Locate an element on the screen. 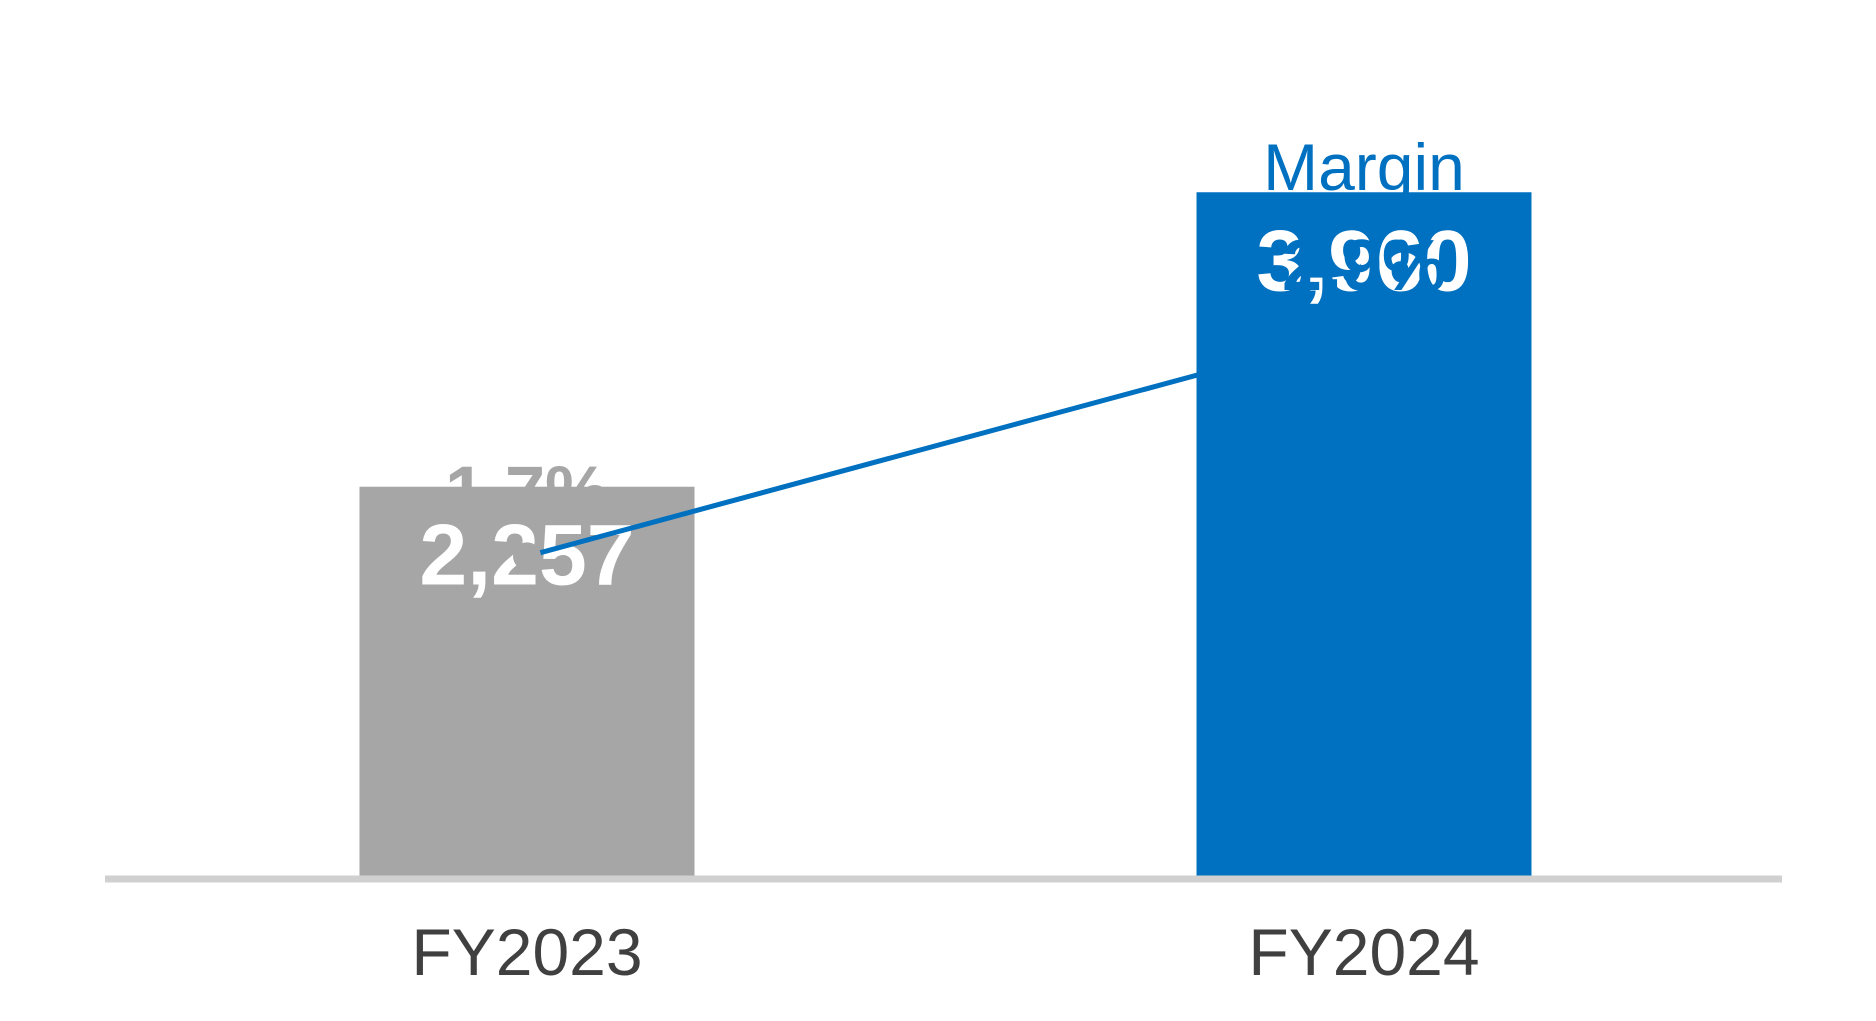 Image resolution: width=1876 pixels, height=1021 pixels. margin-series-title: Margin is located at coordinates (1364, 167).